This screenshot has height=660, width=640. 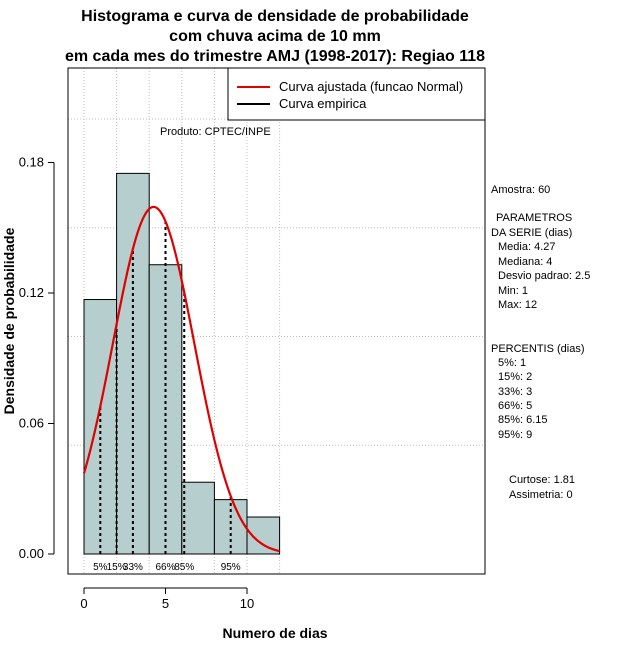 What do you see at coordinates (215, 132) in the screenshot?
I see `product-annotation: Produto: CPTEC/INPE` at bounding box center [215, 132].